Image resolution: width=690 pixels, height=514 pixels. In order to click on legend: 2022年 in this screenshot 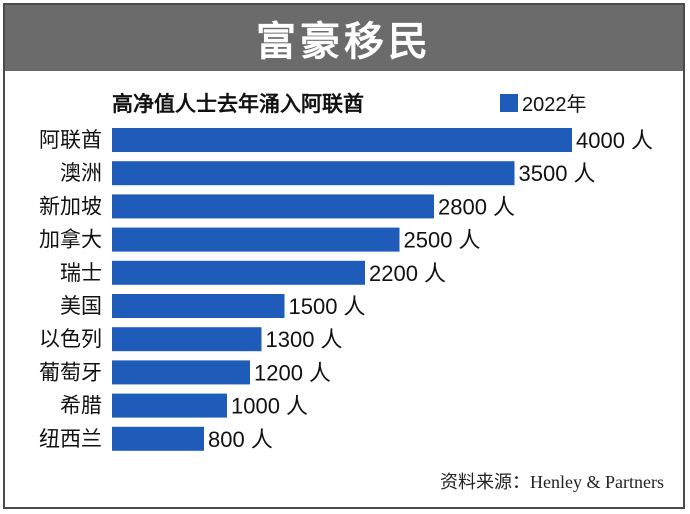, I will do `click(543, 102)`.